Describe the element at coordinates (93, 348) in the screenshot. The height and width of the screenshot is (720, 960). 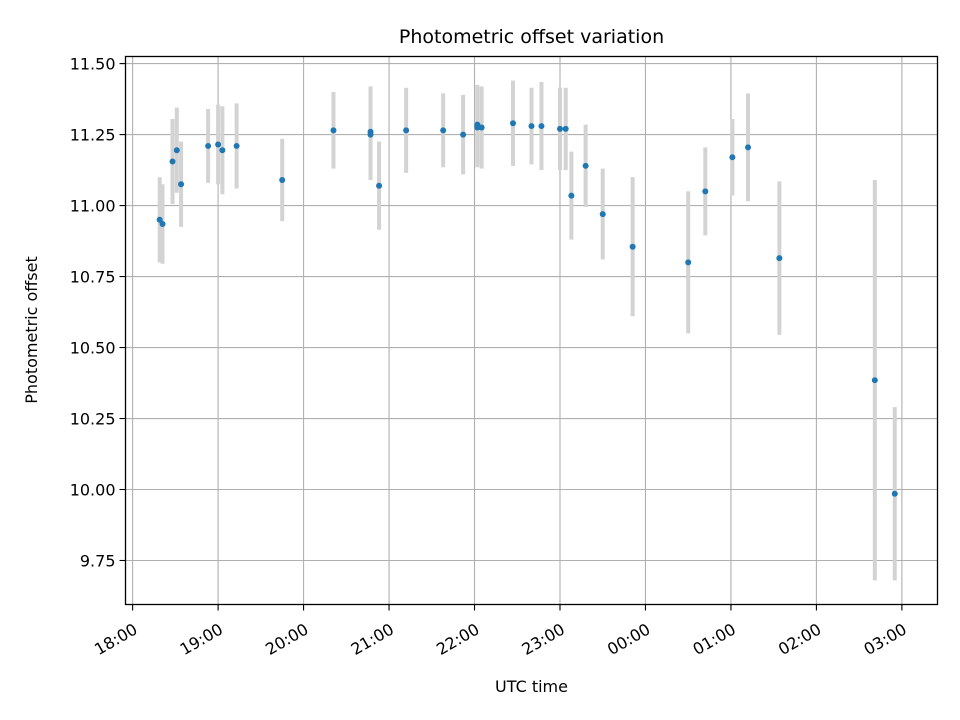
I see `y-tick-label: 10.50` at that location.